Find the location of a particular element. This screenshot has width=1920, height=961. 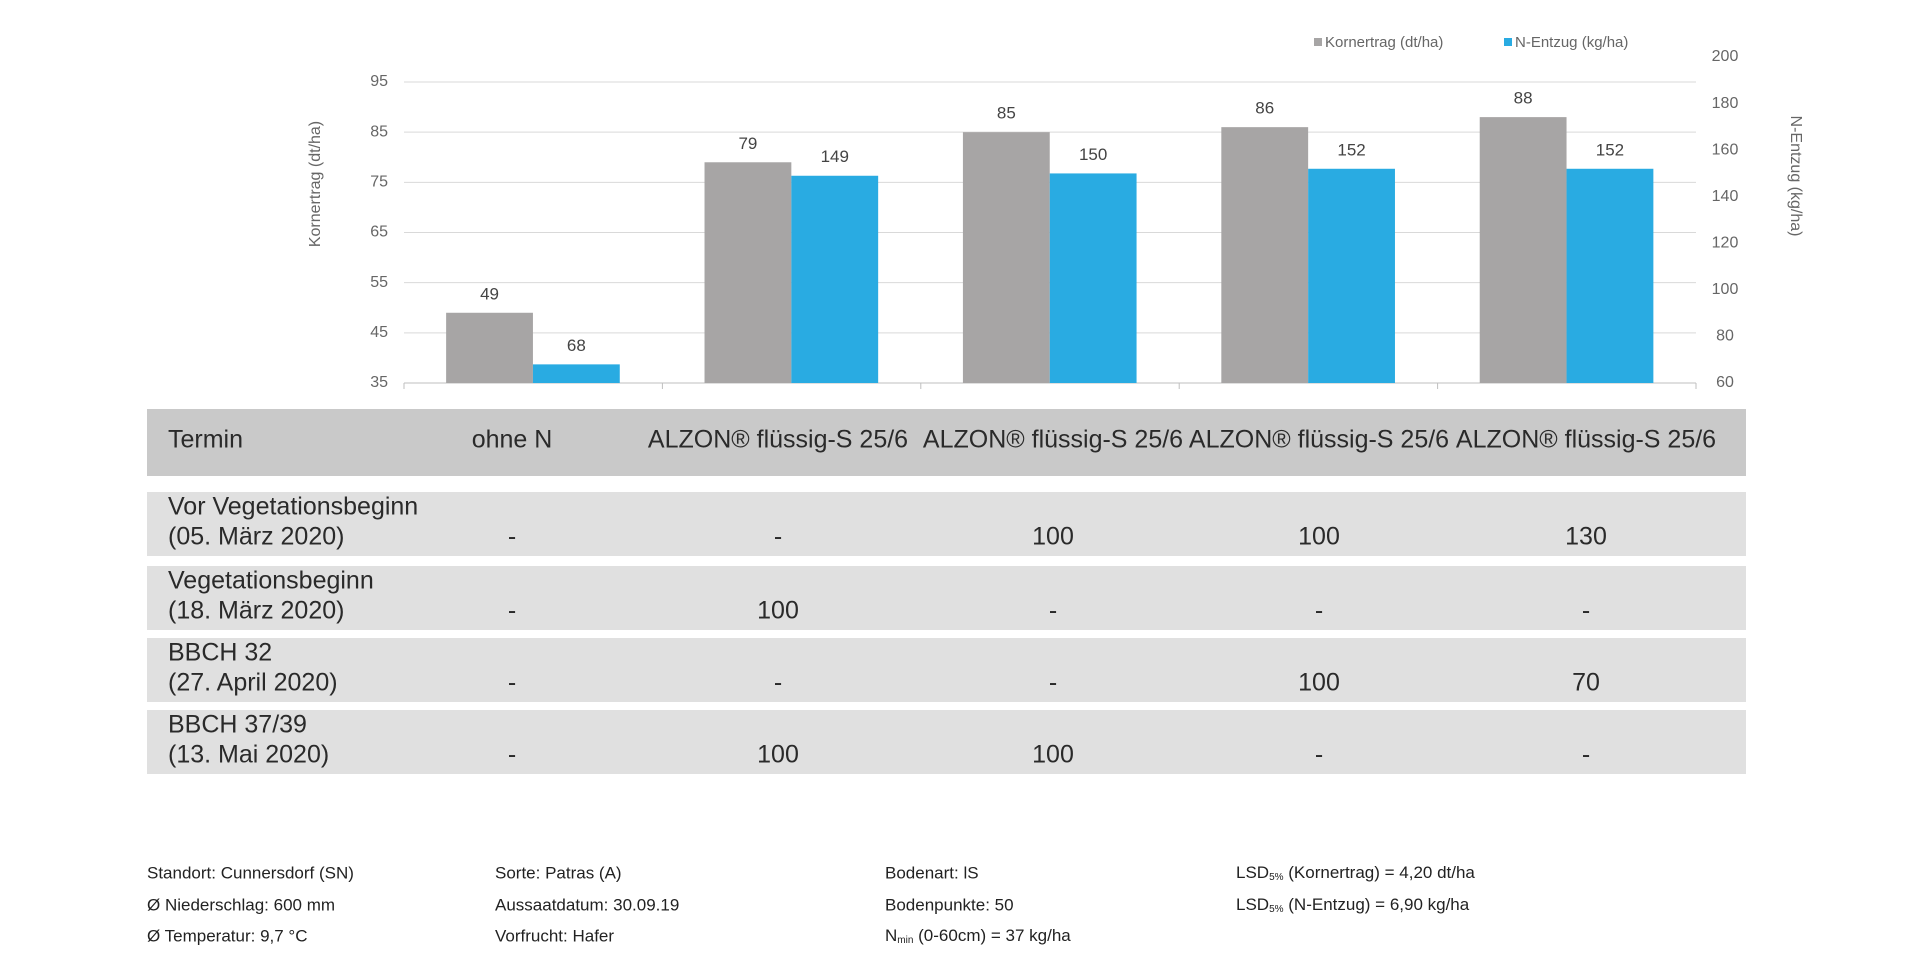

y-tick-label: 35 is located at coordinates (379, 382).